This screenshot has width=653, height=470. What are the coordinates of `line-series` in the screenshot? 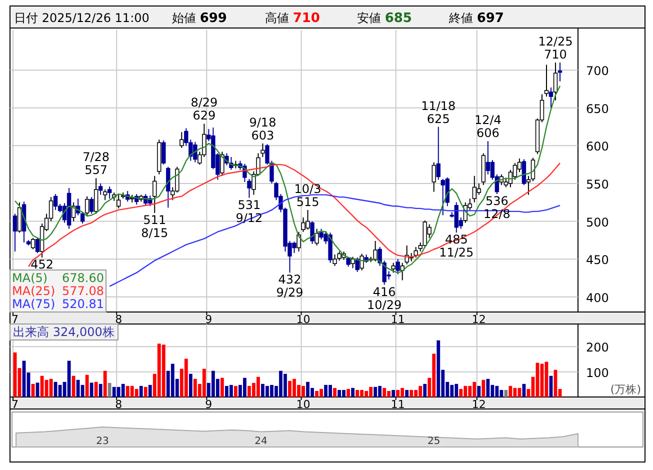 It's located at (334, 240).